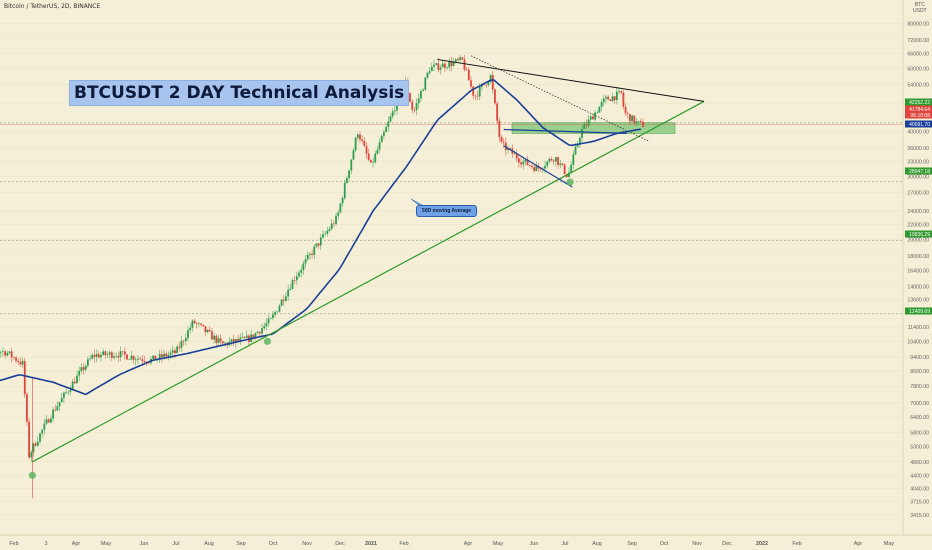 The height and width of the screenshot is (550, 932). I want to click on x-tick-label: 2022, so click(762, 544).